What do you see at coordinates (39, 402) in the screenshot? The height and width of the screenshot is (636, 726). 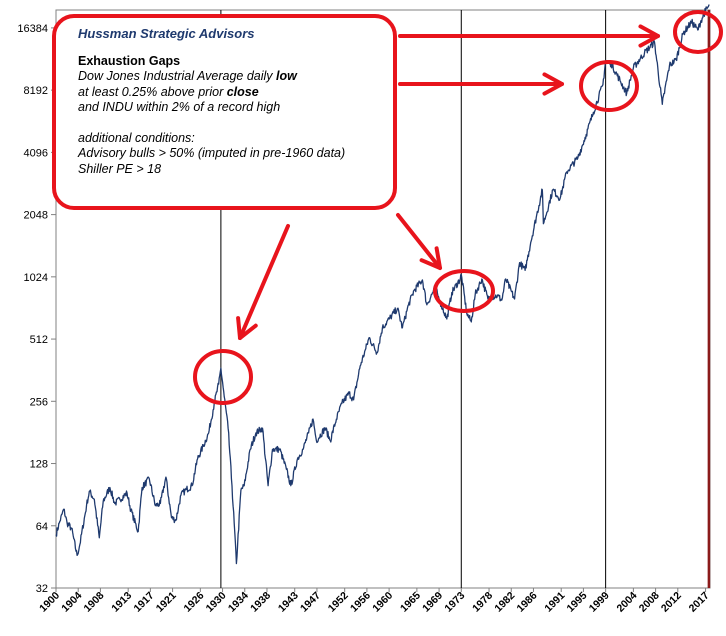 I see `y-tick-label: 256` at bounding box center [39, 402].